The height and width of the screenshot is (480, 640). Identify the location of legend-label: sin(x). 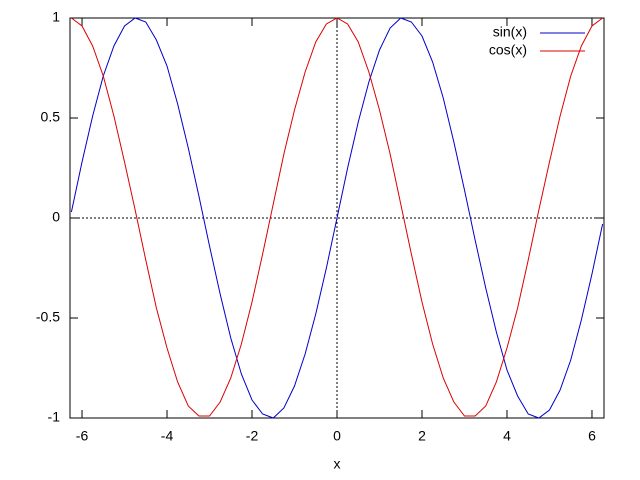
(510, 32).